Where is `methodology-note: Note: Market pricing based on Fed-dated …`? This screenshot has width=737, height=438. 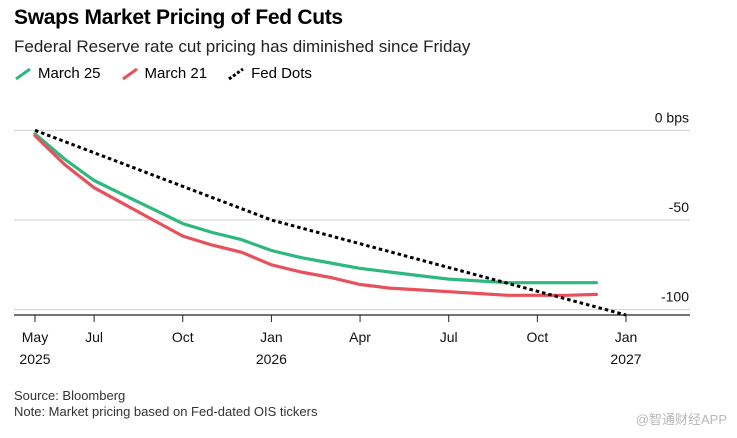 methodology-note: Note: Market pricing based on Fed-dated … is located at coordinates (166, 411).